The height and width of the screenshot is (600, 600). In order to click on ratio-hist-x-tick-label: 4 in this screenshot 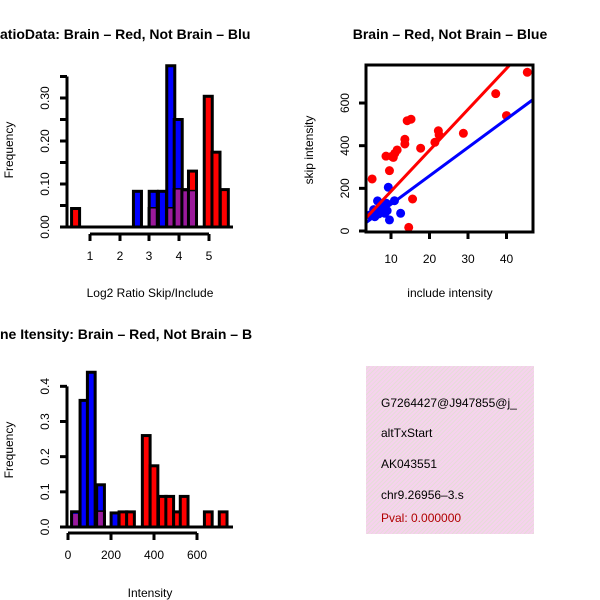, I will do `click(179, 256)`.